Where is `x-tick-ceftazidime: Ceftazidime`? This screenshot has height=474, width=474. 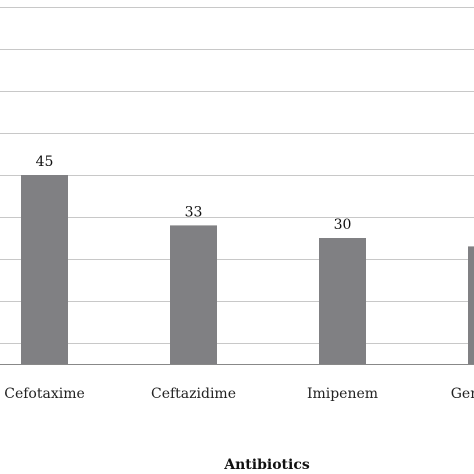 x-tick-ceftazidime: Ceftazidime is located at coordinates (193, 394).